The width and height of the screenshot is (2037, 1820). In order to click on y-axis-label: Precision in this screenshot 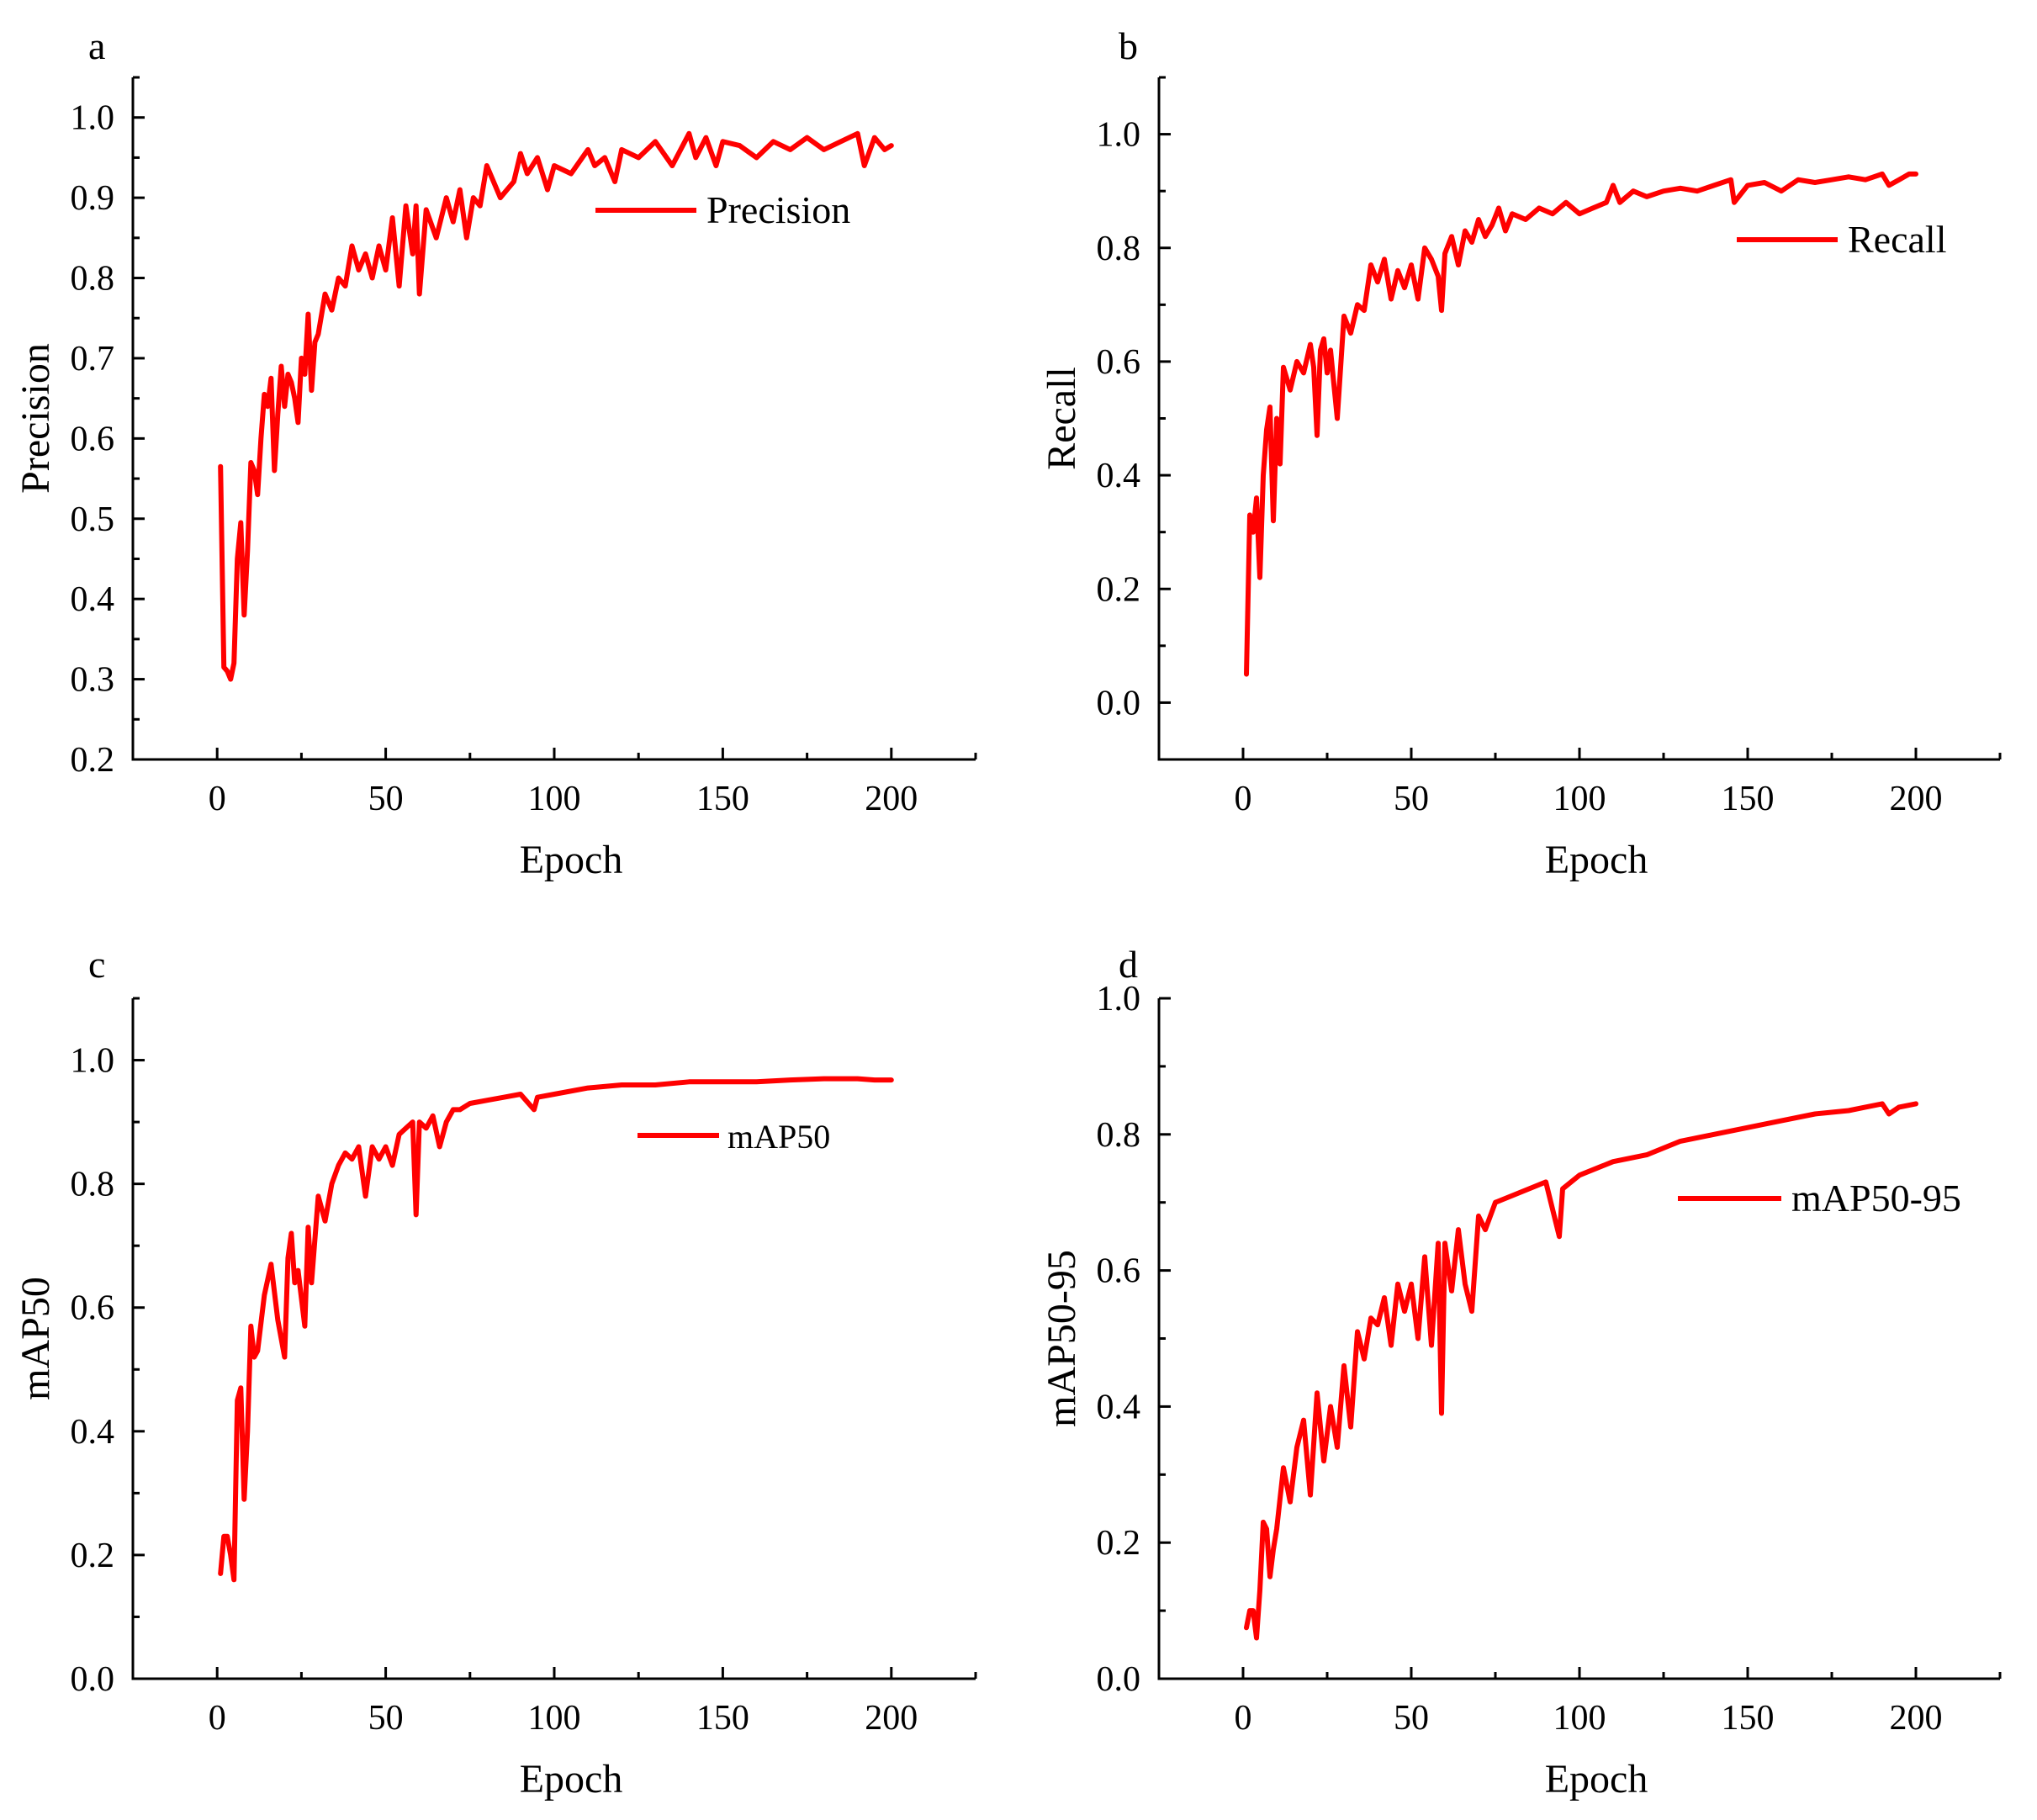, I will do `click(35, 418)`.